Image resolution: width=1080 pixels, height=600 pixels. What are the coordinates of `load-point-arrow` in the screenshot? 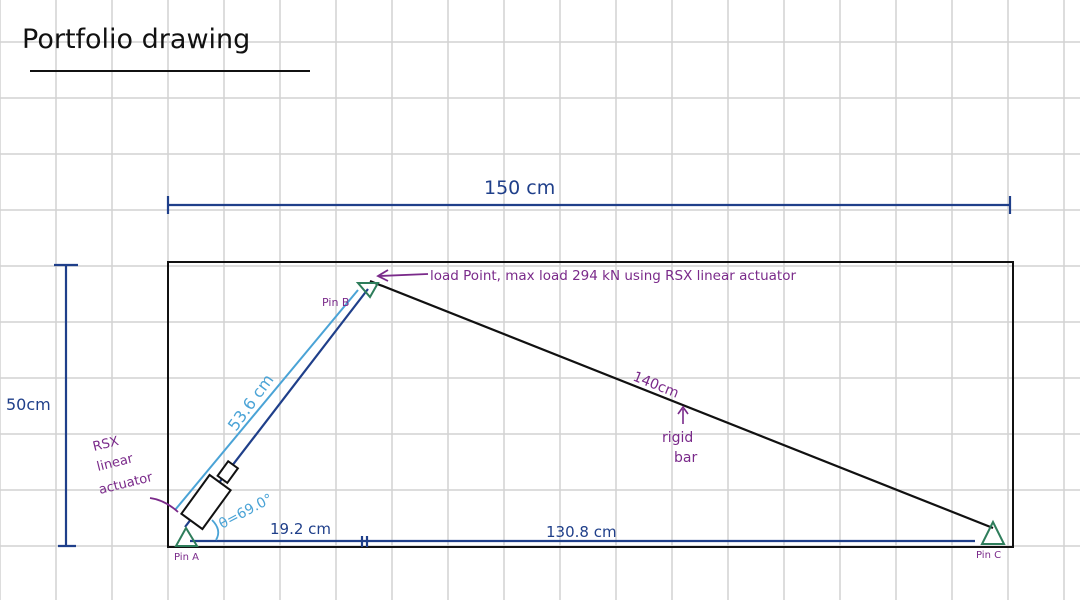 It's located at (402, 275).